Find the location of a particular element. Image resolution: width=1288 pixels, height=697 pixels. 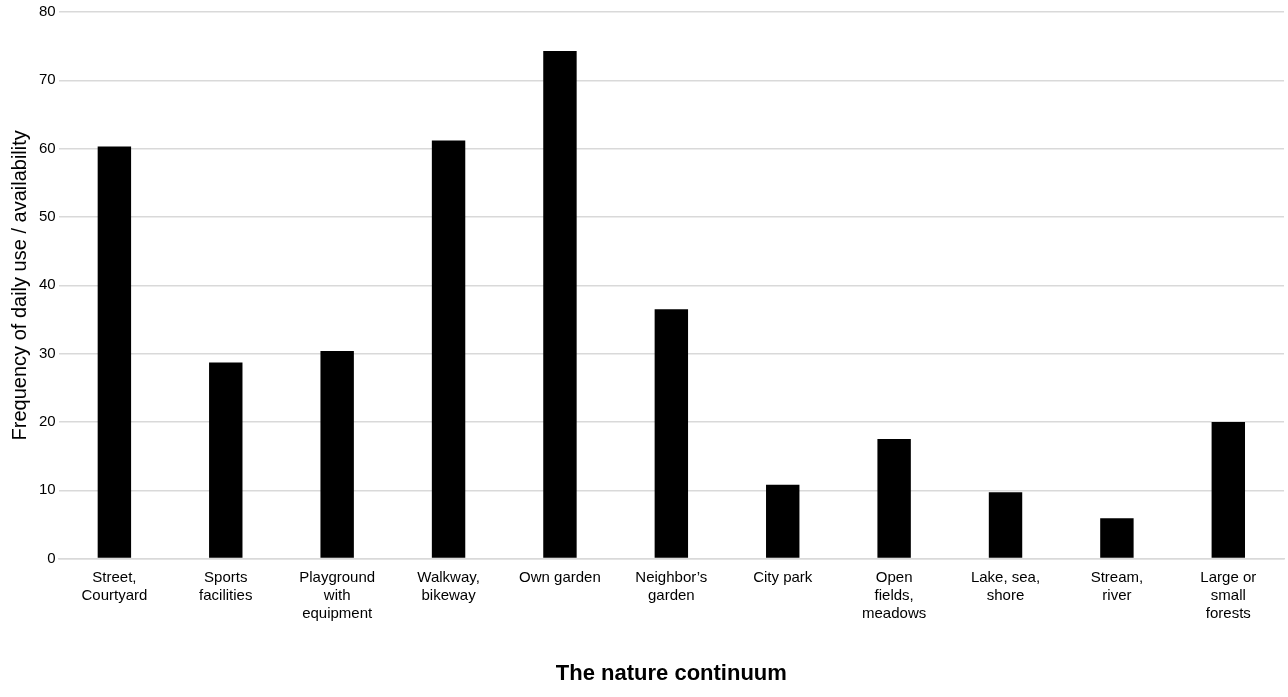

x-tick-label: Large or small forests is located at coordinates (1228, 594).